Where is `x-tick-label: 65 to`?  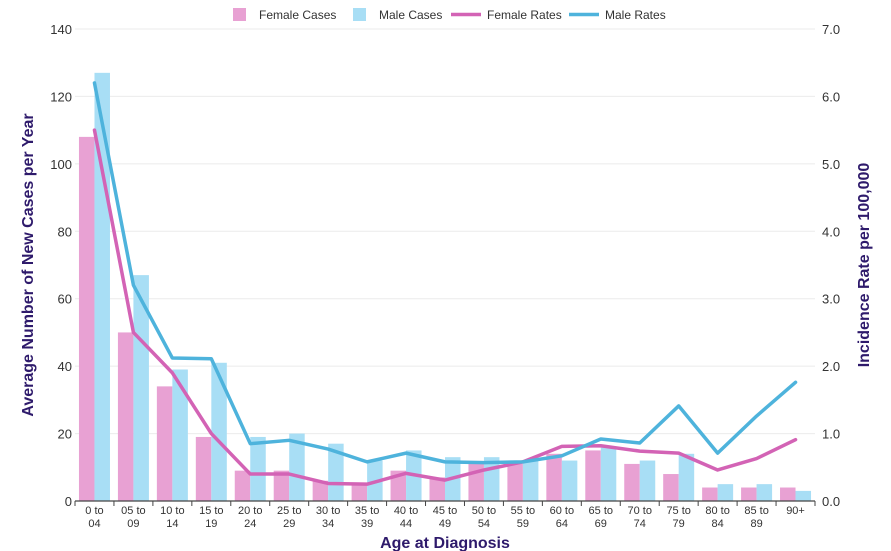
x-tick-label: 65 to is located at coordinates (601, 511).